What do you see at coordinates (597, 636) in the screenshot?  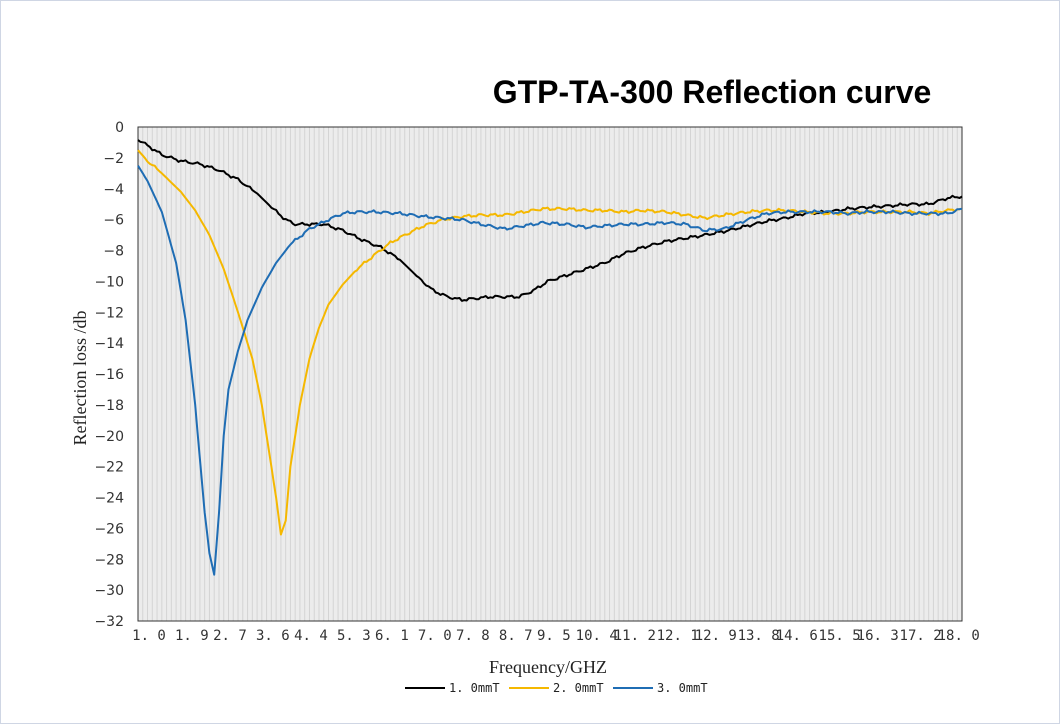 I see `x-tick-label: 10. 4` at bounding box center [597, 636].